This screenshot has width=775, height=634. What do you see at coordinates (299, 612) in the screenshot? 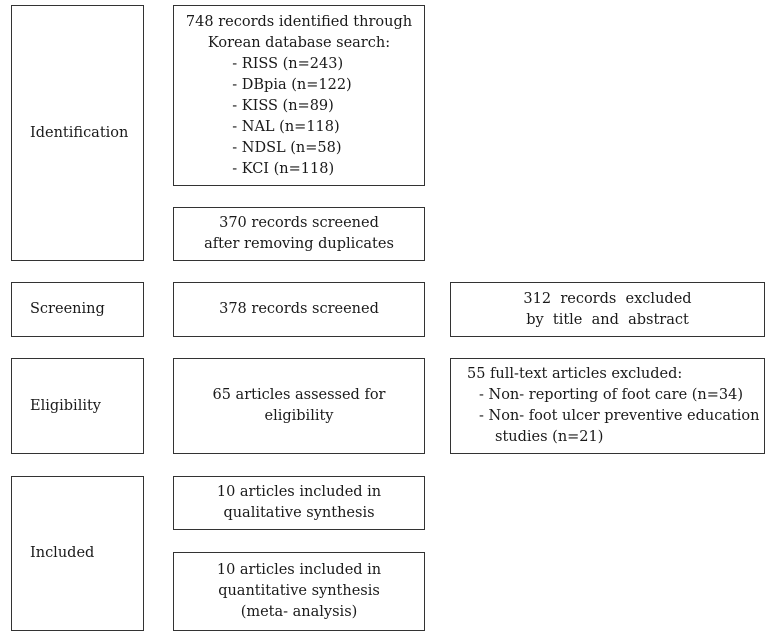
I see `quantitative-synthesis-line3: (meta- analysis)` at bounding box center [299, 612].